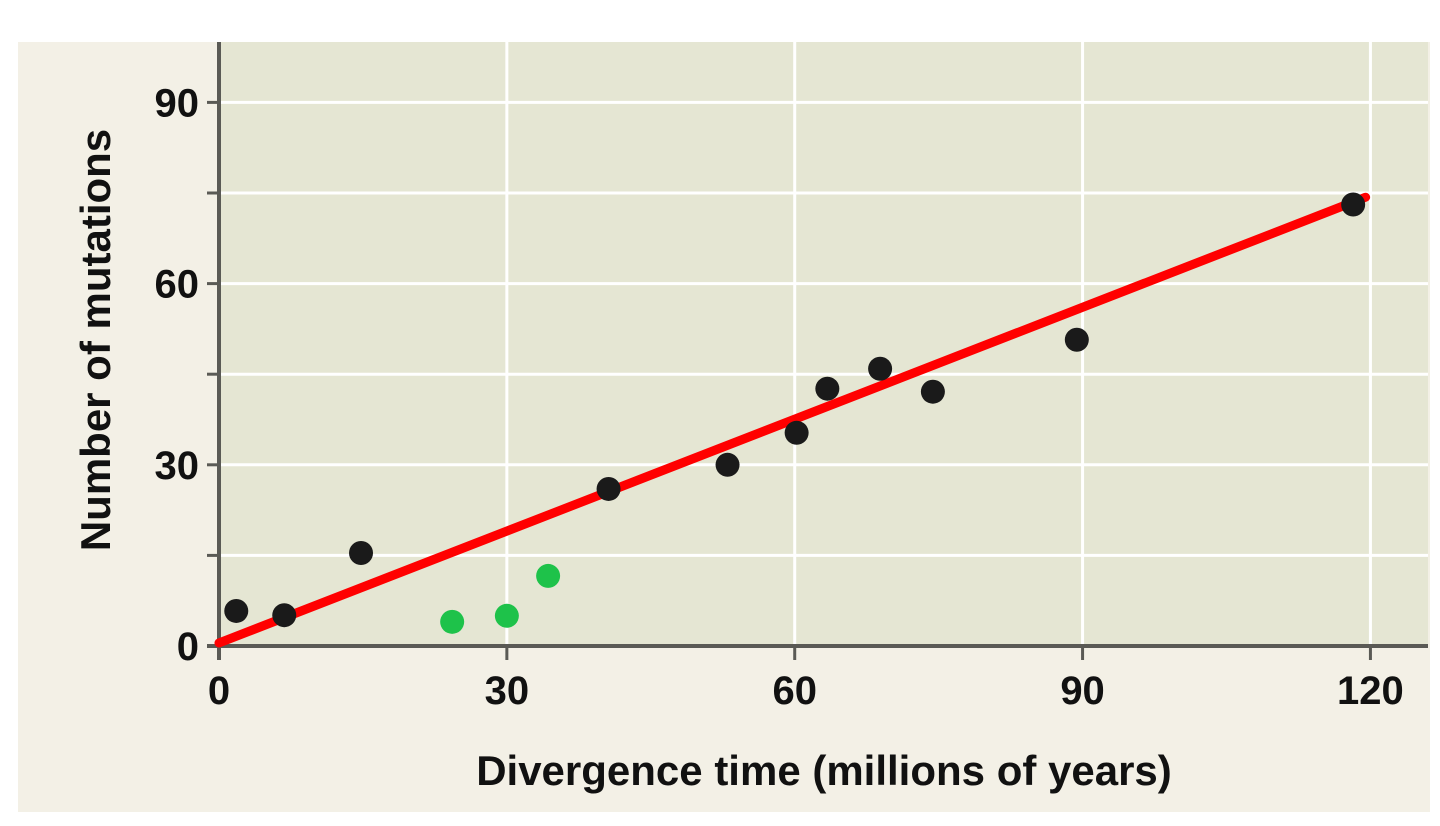 This screenshot has height=826, width=1440. Describe the element at coordinates (177, 285) in the screenshot. I see `y-tick-label: 60` at that location.